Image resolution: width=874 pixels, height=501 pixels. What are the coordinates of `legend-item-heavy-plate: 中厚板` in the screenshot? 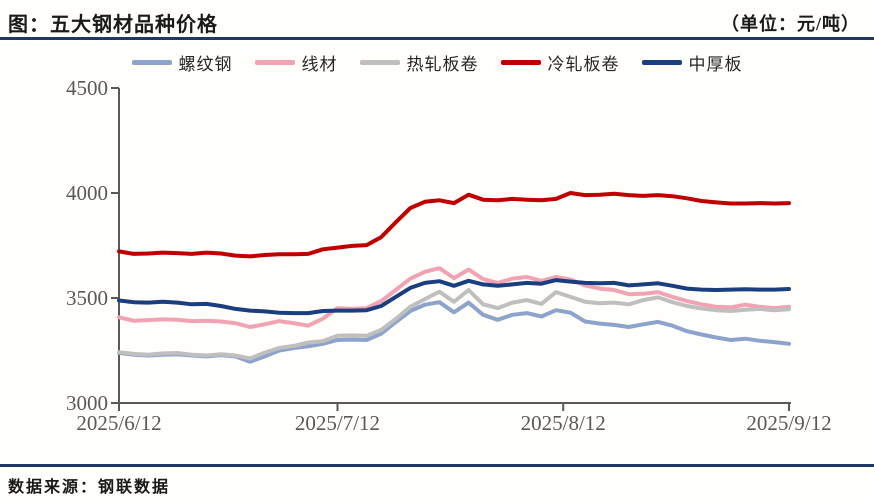 It's located at (692, 62).